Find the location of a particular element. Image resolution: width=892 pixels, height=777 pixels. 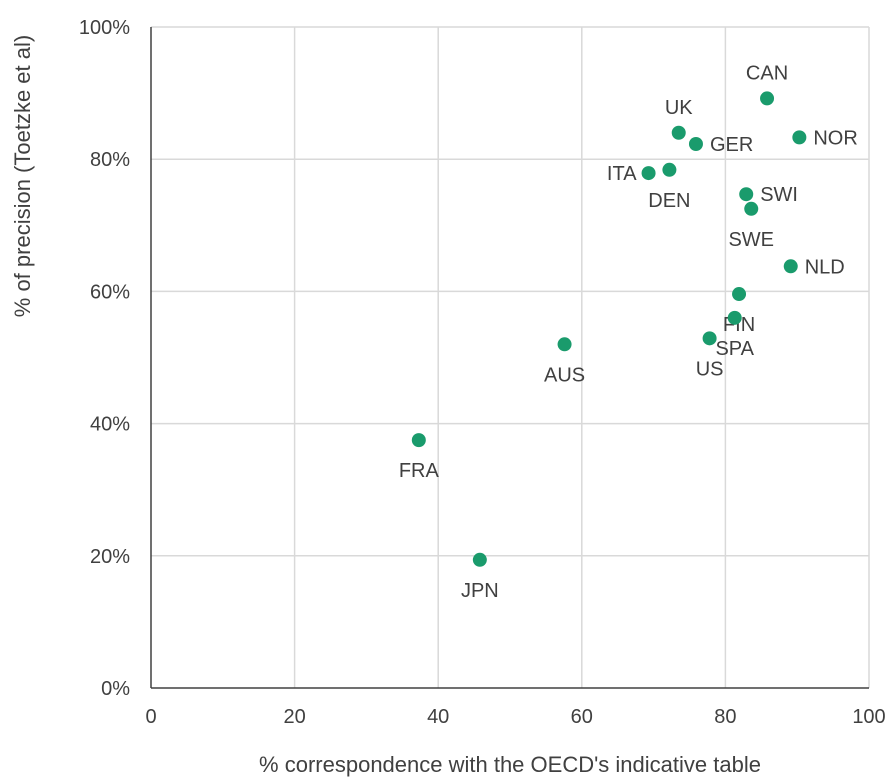

x-axis-ticks: 0 20 40 60 80 100 is located at coordinates (515, 717).